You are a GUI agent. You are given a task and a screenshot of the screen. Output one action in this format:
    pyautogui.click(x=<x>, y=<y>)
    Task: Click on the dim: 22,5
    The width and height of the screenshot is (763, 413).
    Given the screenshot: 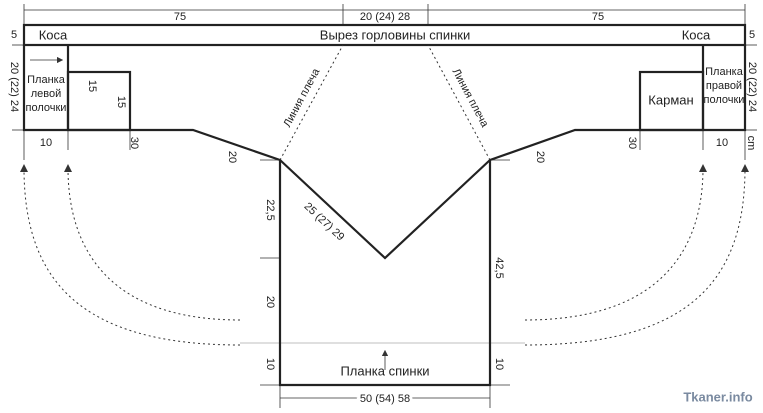 What is the action you would take?
    pyautogui.click(x=270, y=209)
    